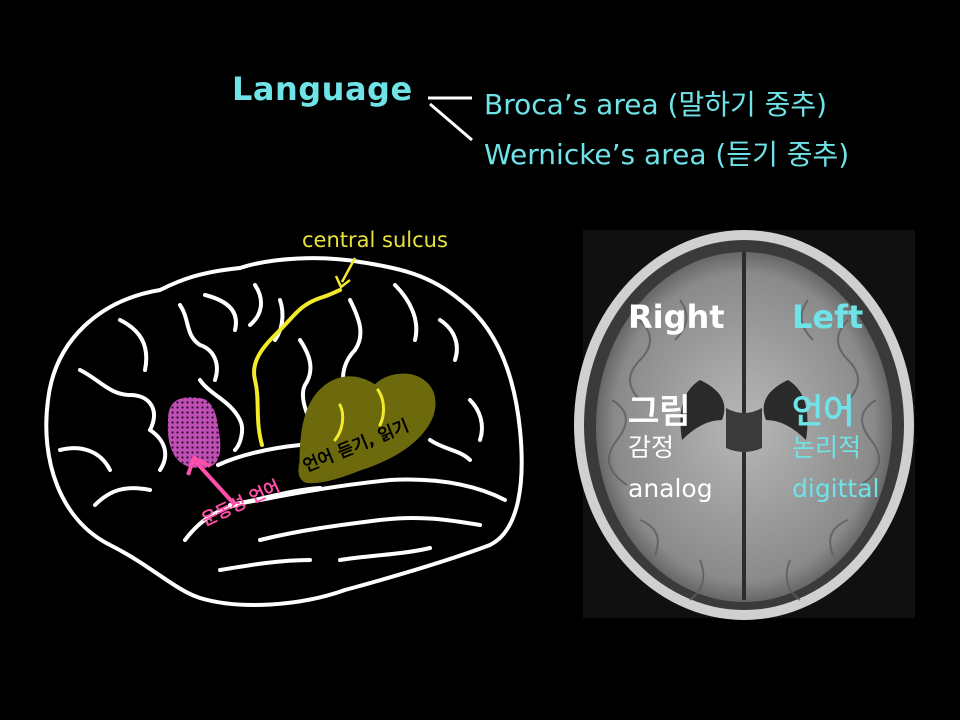 The image size is (960, 720). Describe the element at coordinates (241, 504) in the screenshot. I see `broca-label: 운동성 언어` at that location.